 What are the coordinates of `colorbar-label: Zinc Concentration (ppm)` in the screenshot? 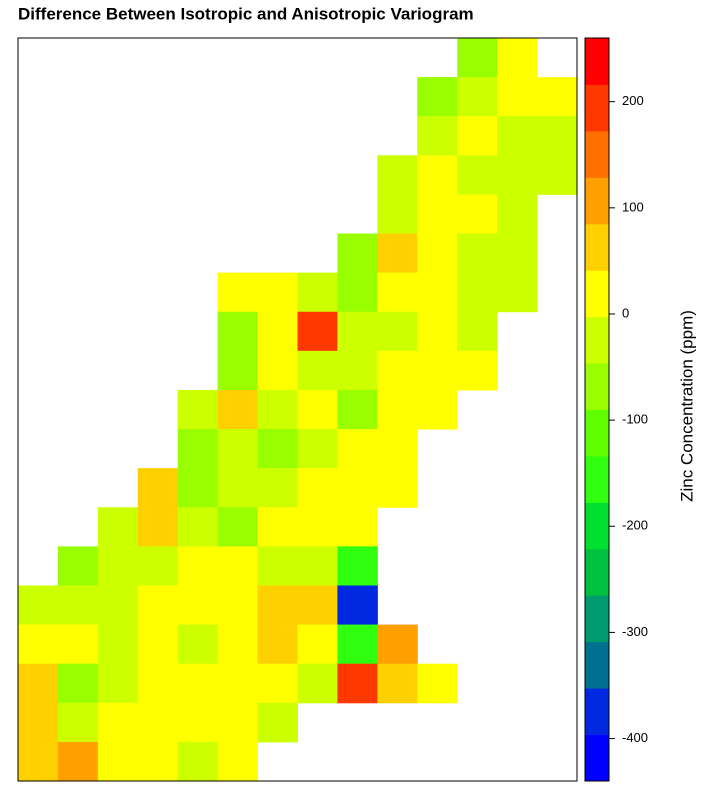 It's located at (686, 406).